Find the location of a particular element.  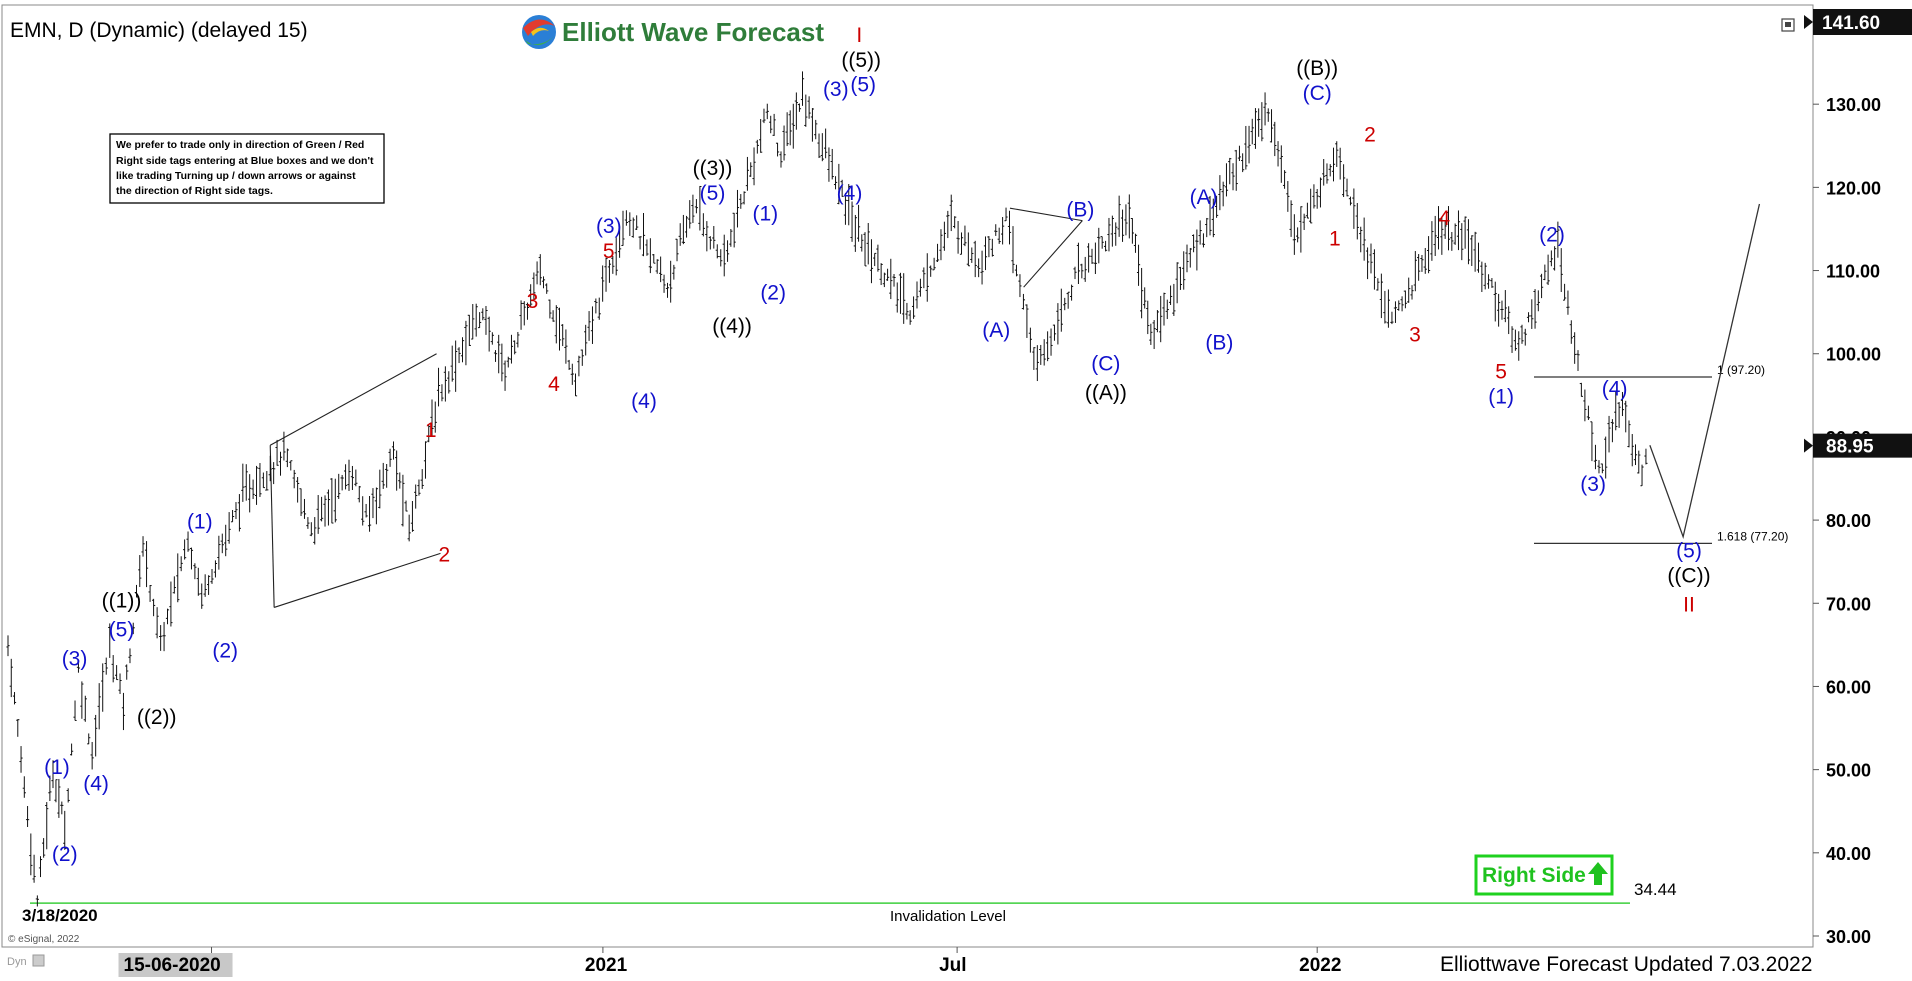

projection-layer is located at coordinates (1705, 371).